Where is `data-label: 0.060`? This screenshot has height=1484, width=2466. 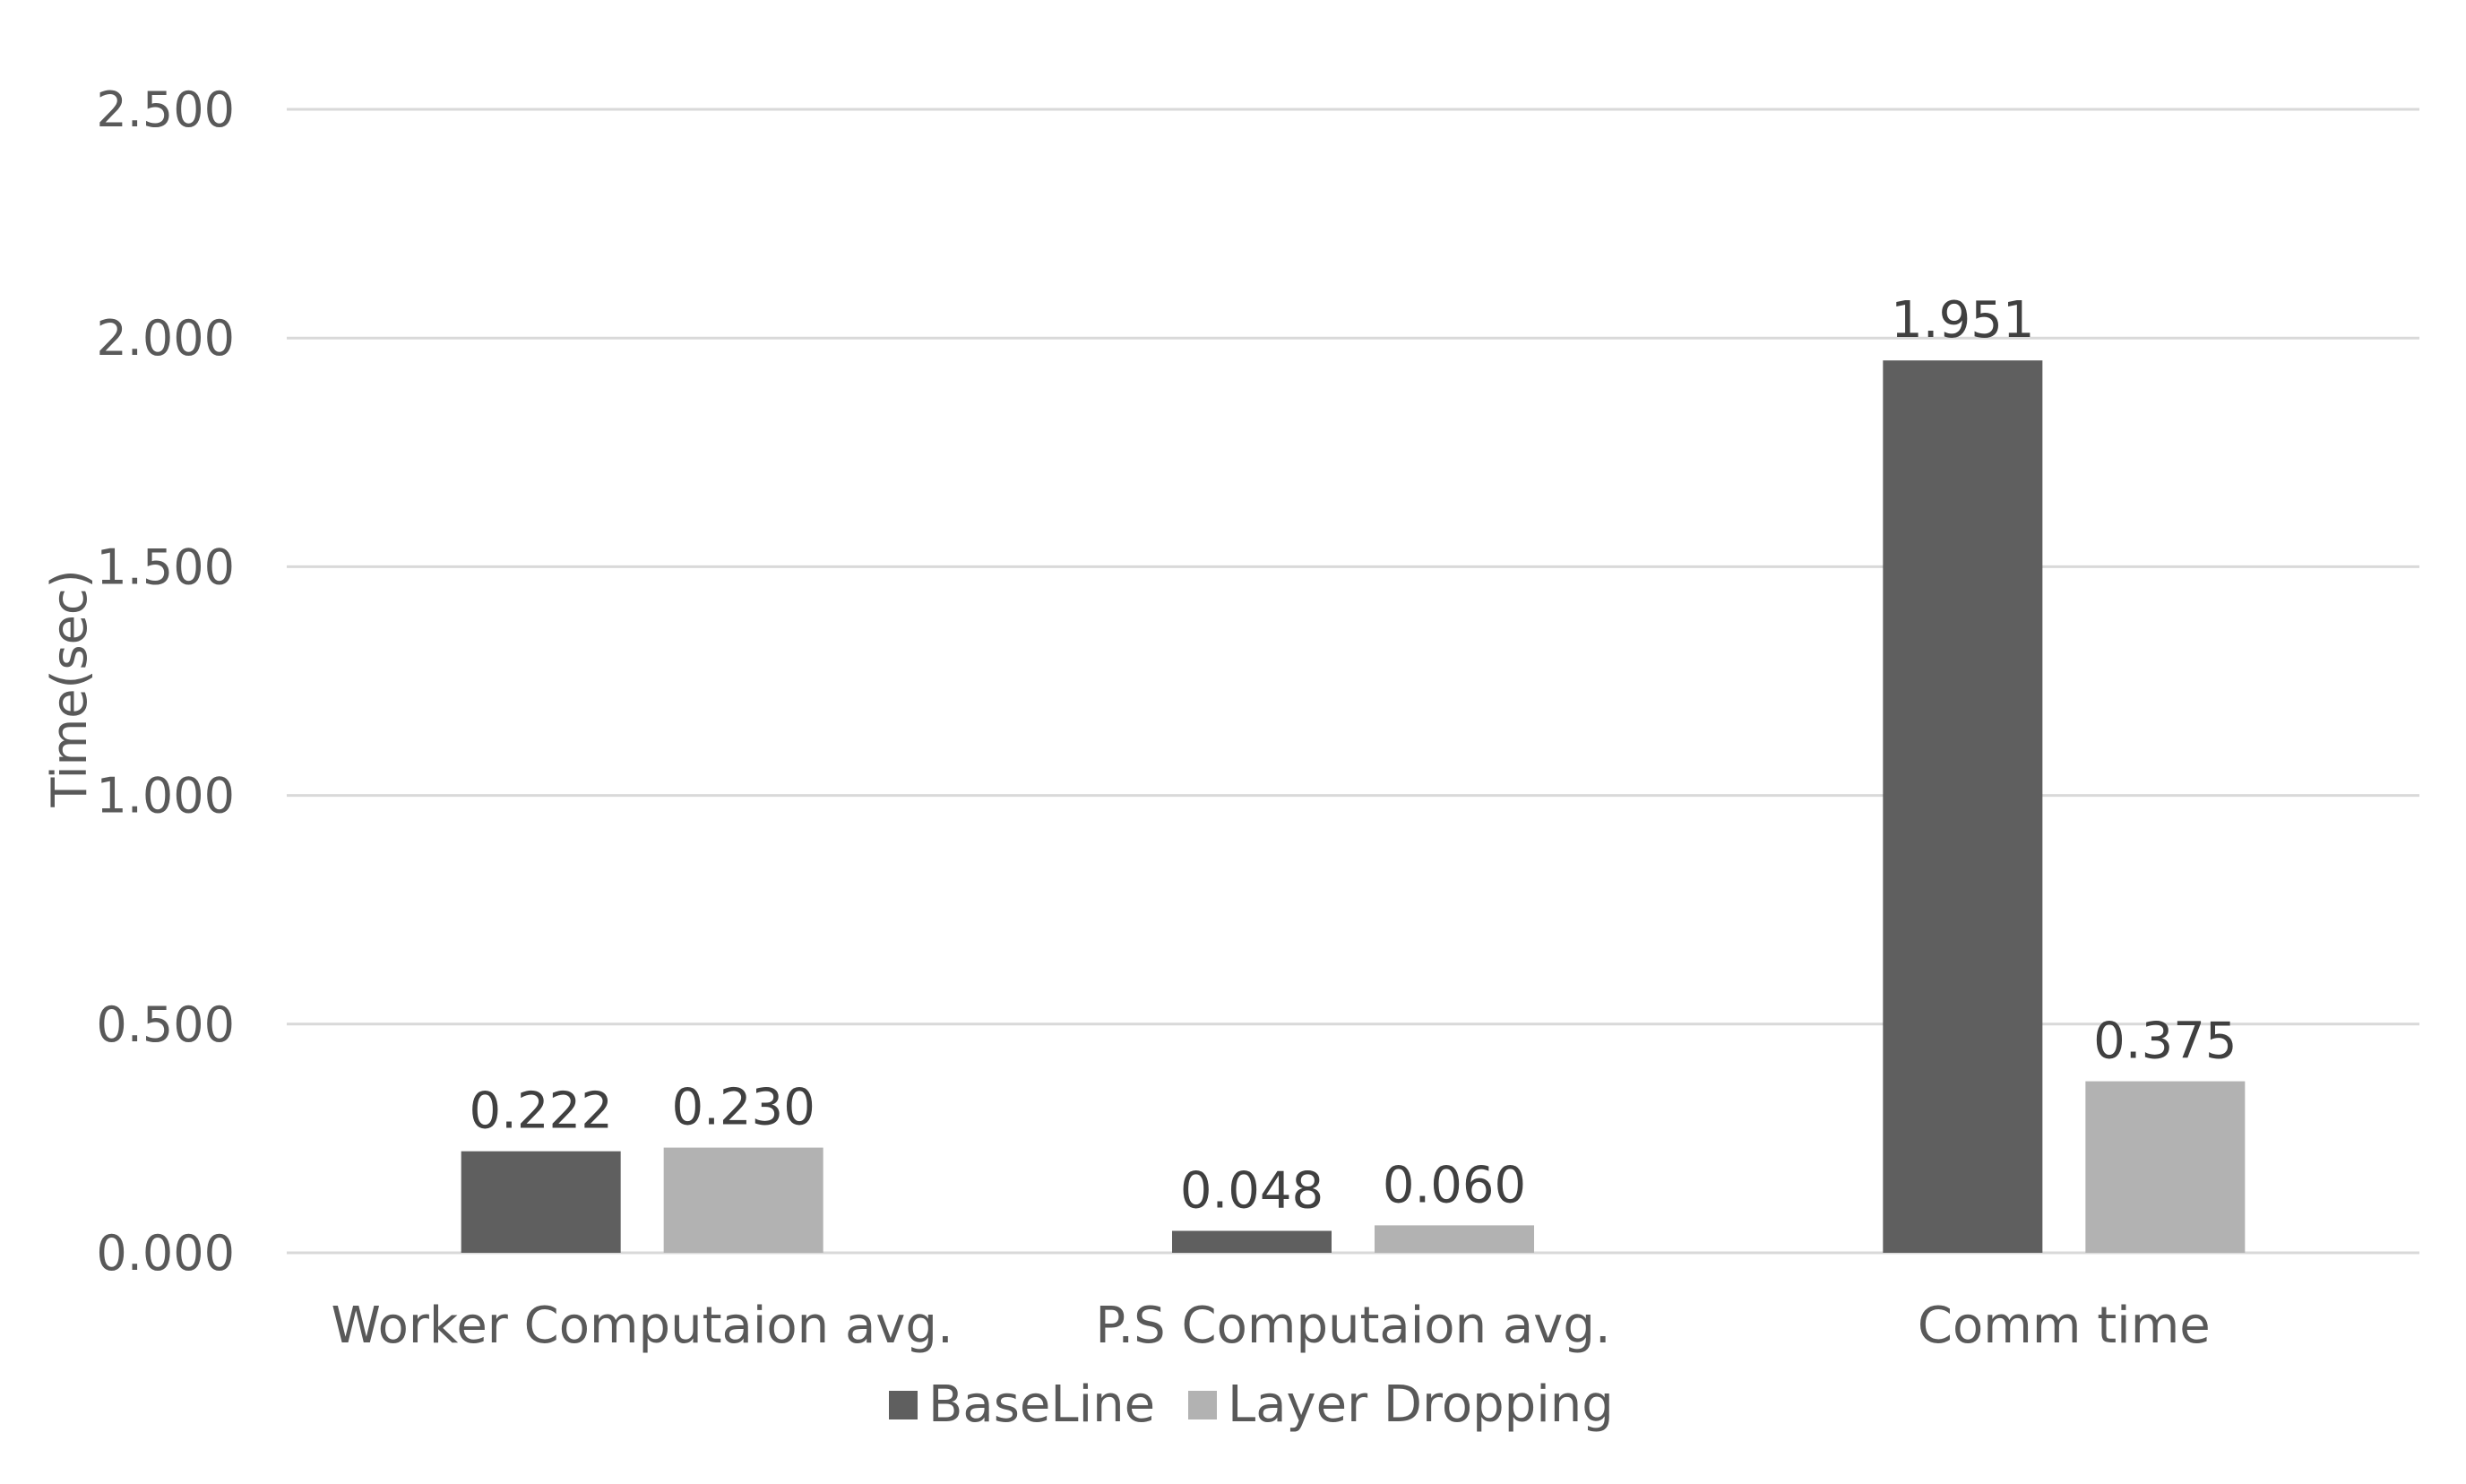 data-label: 0.060 is located at coordinates (1454, 1185).